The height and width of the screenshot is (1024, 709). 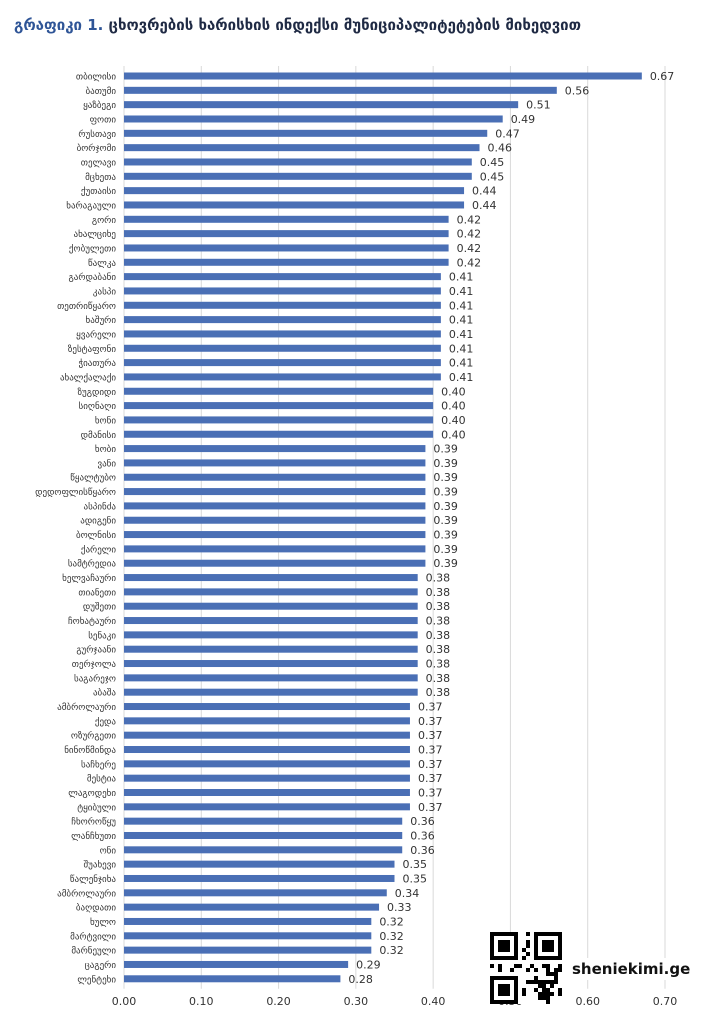 What do you see at coordinates (360, 979) in the screenshot?
I see `value-label: 0.28` at bounding box center [360, 979].